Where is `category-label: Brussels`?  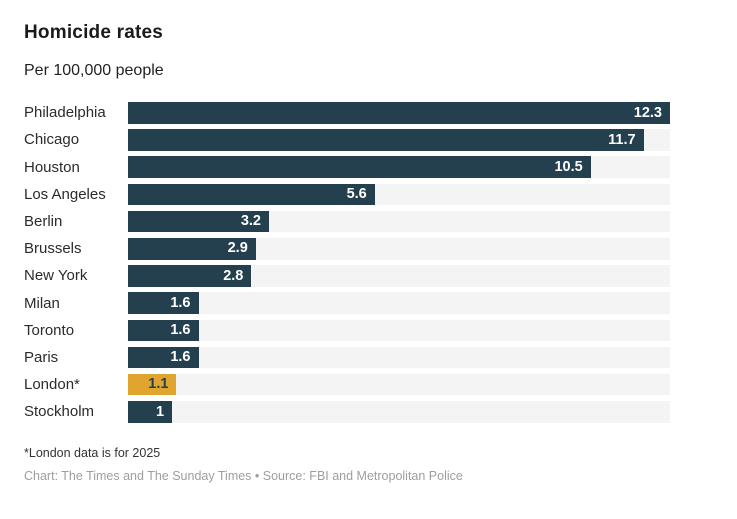
category-label: Brussels is located at coordinates (53, 249).